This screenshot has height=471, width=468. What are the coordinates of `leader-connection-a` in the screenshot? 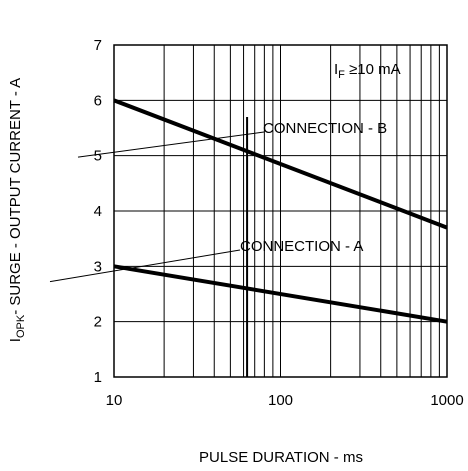 It's located at (145, 266).